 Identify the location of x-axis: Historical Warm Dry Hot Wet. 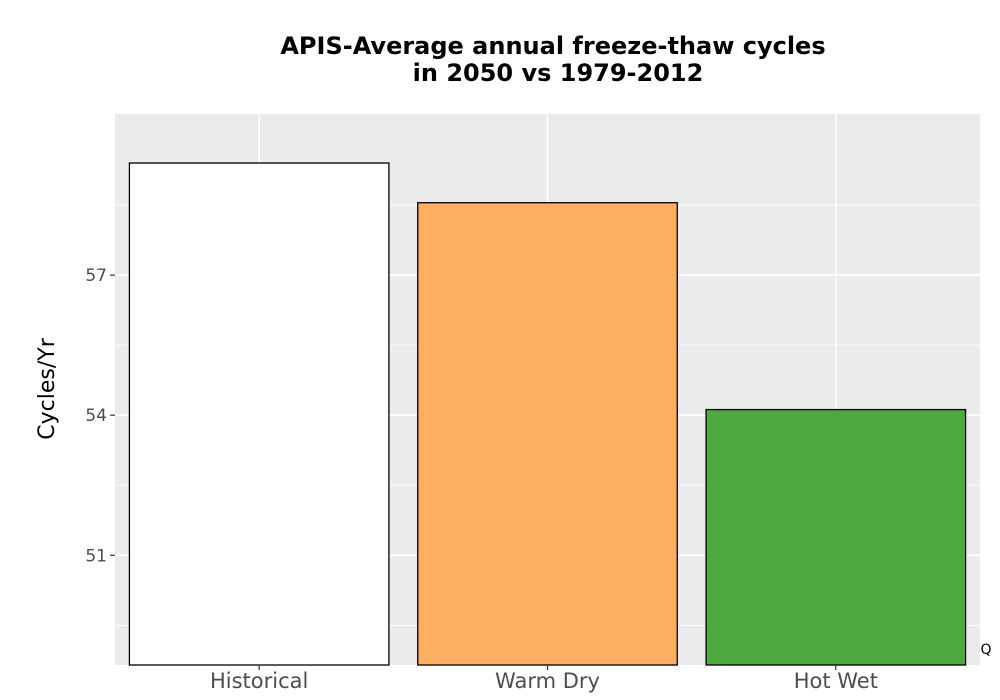
(544, 679).